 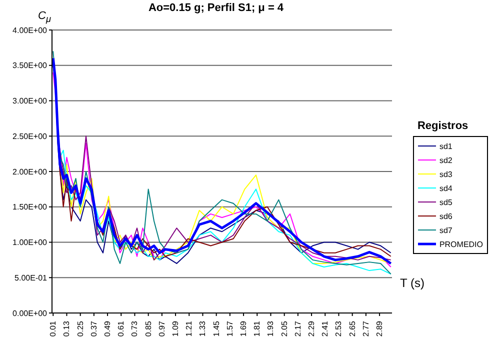 What do you see at coordinates (445, 202) in the screenshot?
I see `legend-label: sd5` at bounding box center [445, 202].